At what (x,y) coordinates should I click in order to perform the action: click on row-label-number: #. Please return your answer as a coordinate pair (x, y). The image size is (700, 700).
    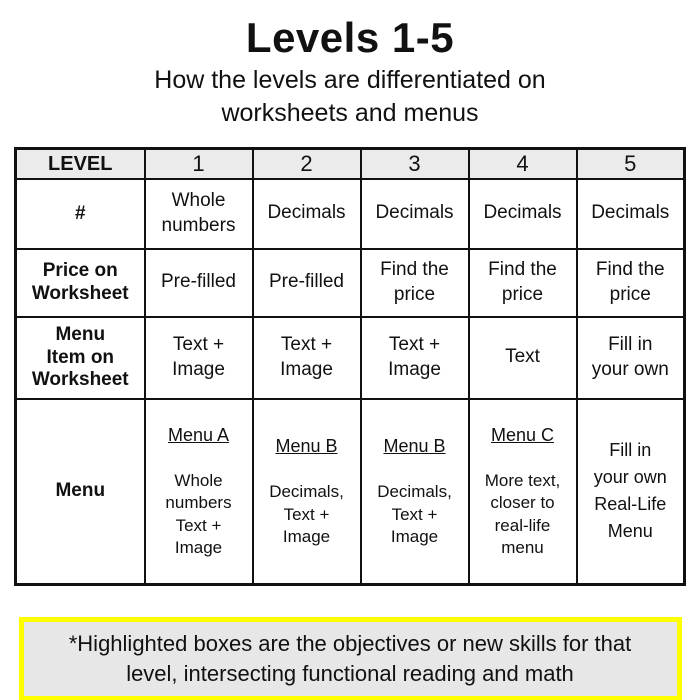
    Looking at the image, I should click on (80, 213).